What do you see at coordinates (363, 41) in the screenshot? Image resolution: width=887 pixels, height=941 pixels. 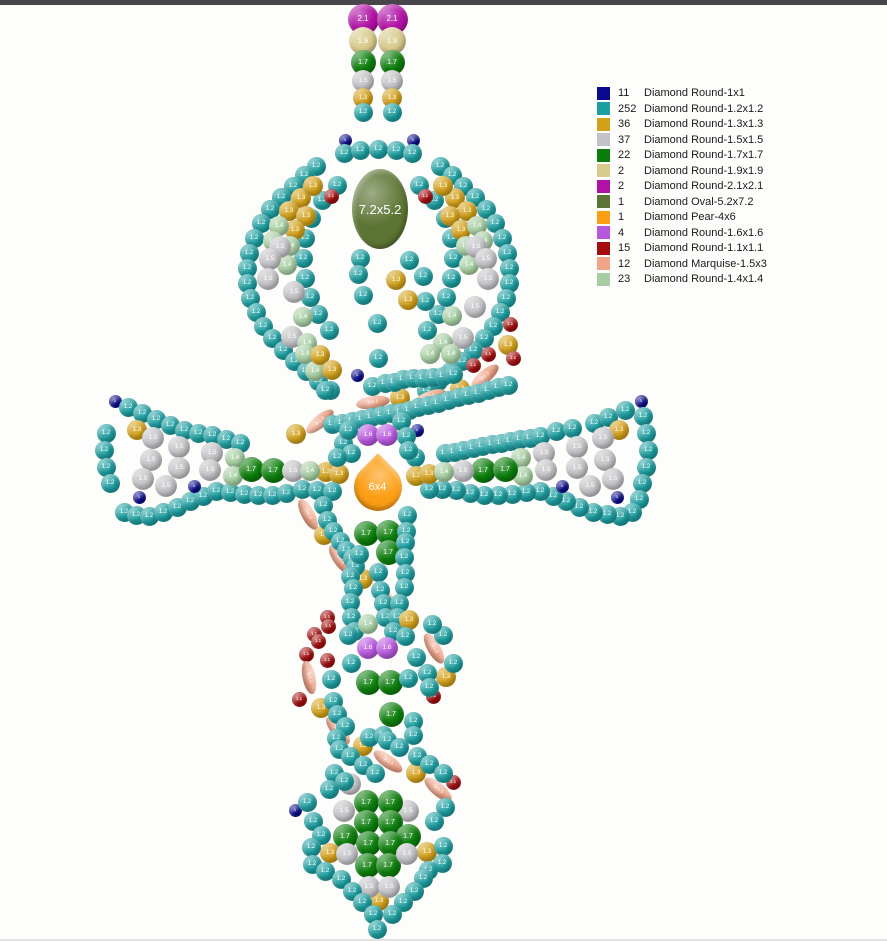 I see `stone-khaki: 1.9` at bounding box center [363, 41].